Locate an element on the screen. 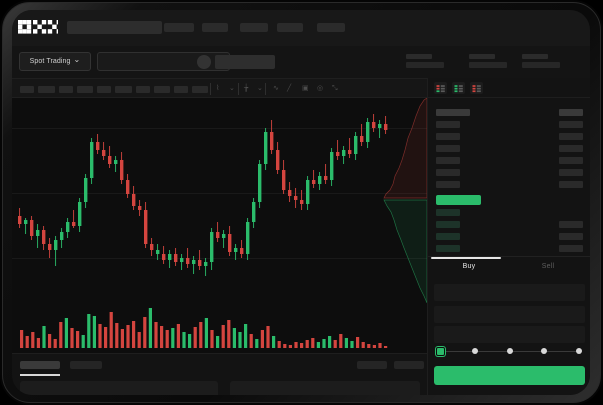 This screenshot has height=405, width=603. buy-sell-tabs: Buy Sell is located at coordinates (509, 267).